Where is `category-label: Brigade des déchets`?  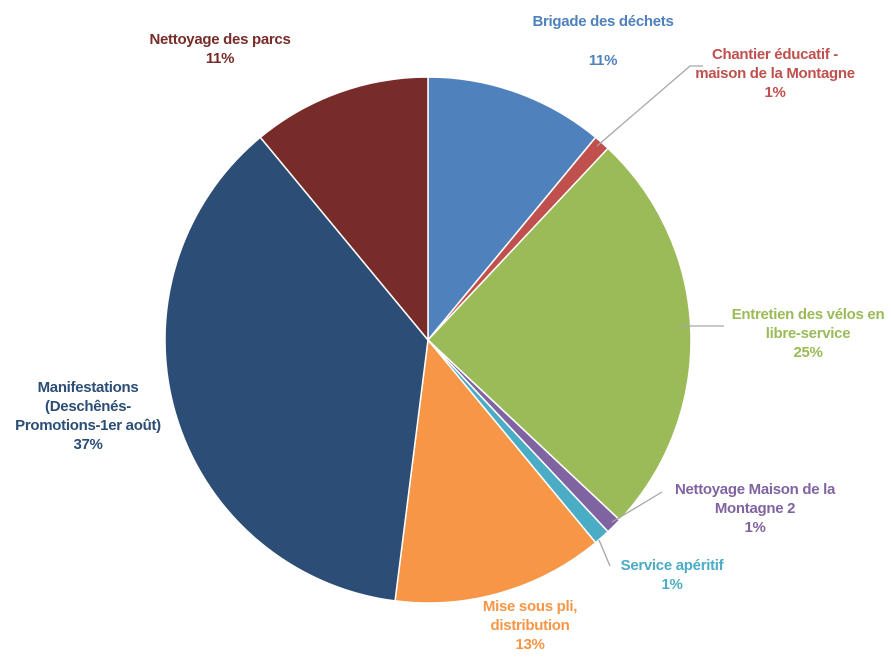
category-label: Brigade des déchets is located at coordinates (603, 21).